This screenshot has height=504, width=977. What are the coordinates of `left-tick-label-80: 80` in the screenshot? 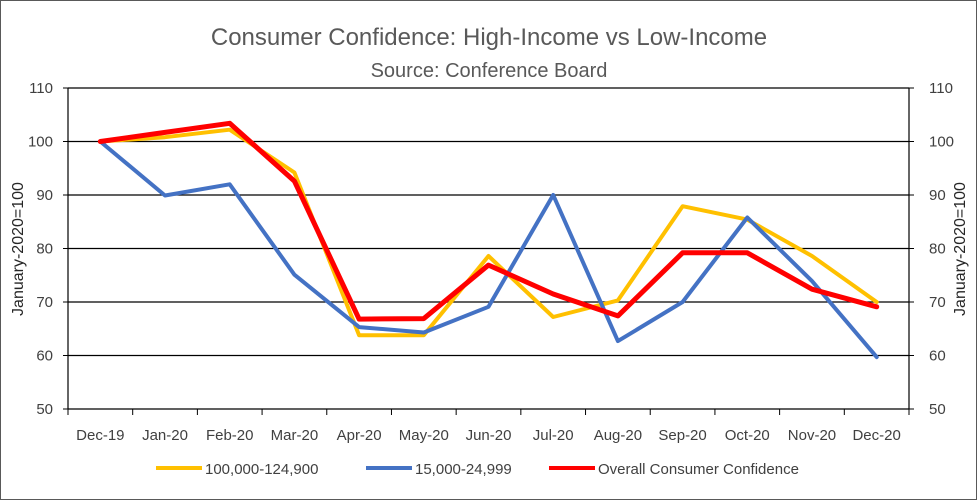 It's located at (44, 249).